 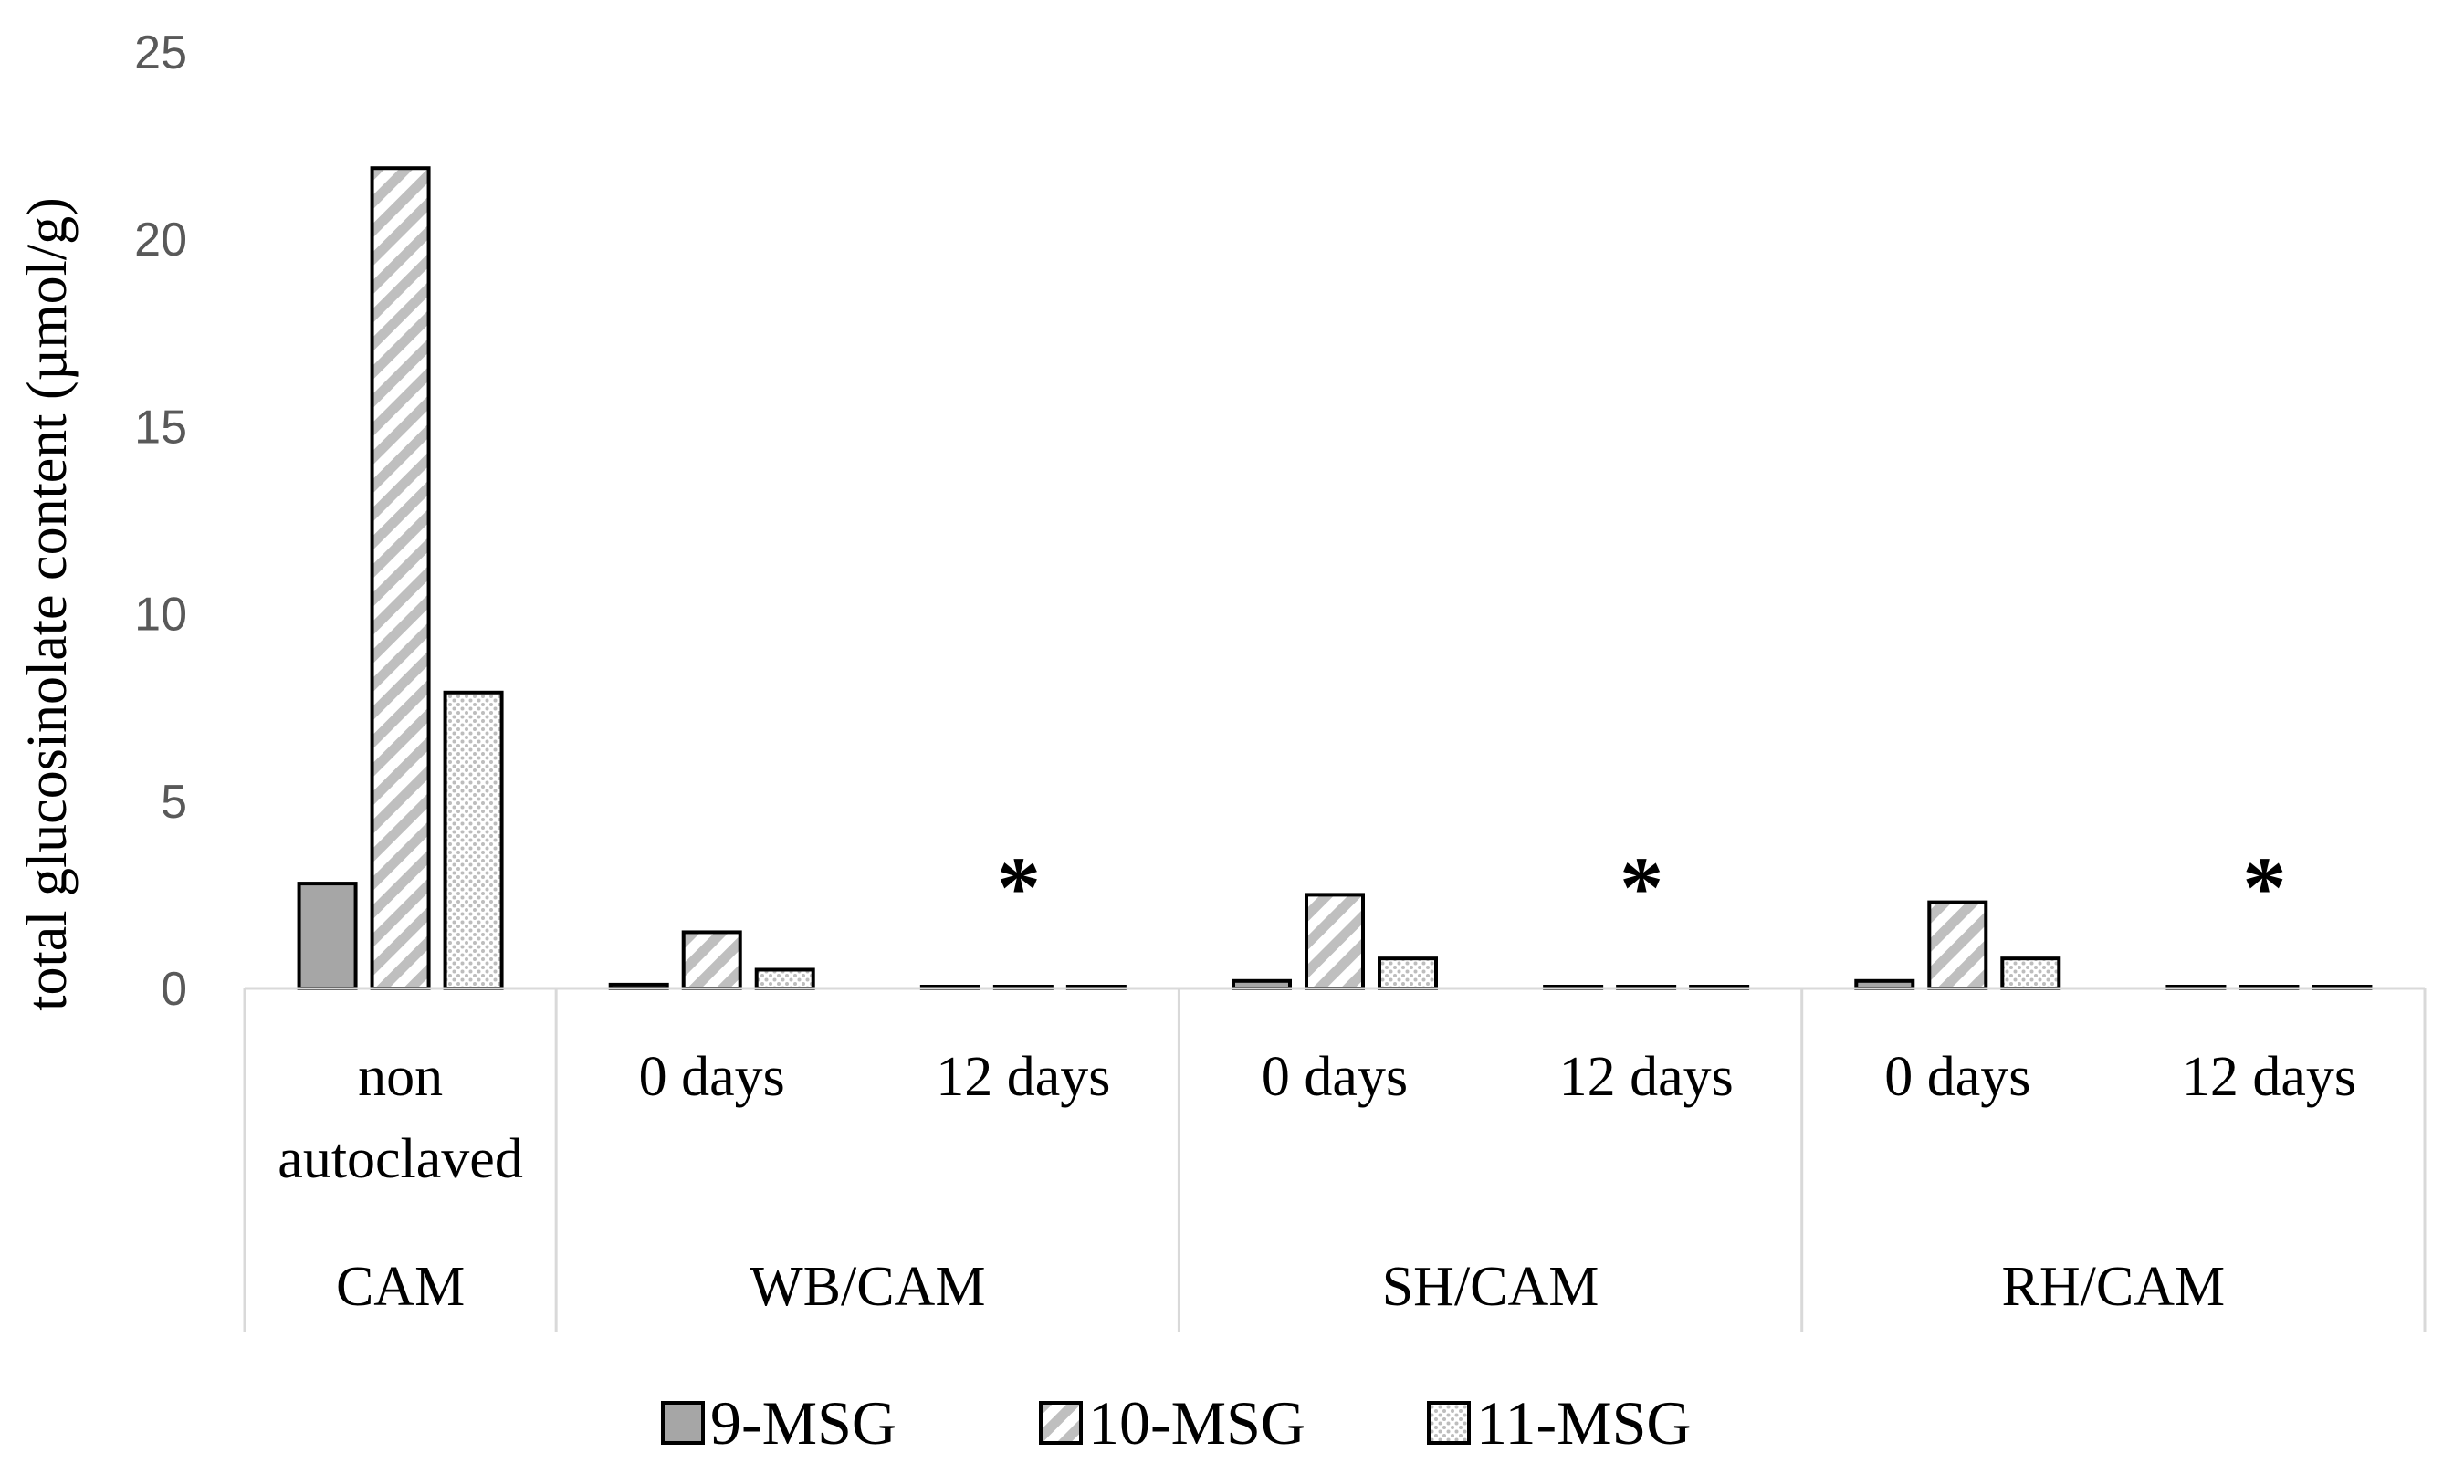 What do you see at coordinates (400, 1287) in the screenshot?
I see `group-label: CAM` at bounding box center [400, 1287].